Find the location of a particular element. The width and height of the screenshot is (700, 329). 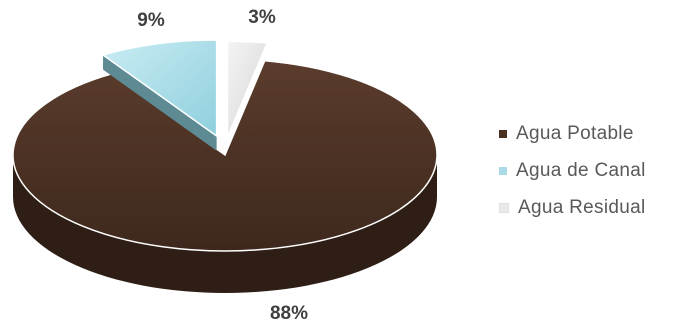

pie-slice-agua-residual is located at coordinates (247, 89).